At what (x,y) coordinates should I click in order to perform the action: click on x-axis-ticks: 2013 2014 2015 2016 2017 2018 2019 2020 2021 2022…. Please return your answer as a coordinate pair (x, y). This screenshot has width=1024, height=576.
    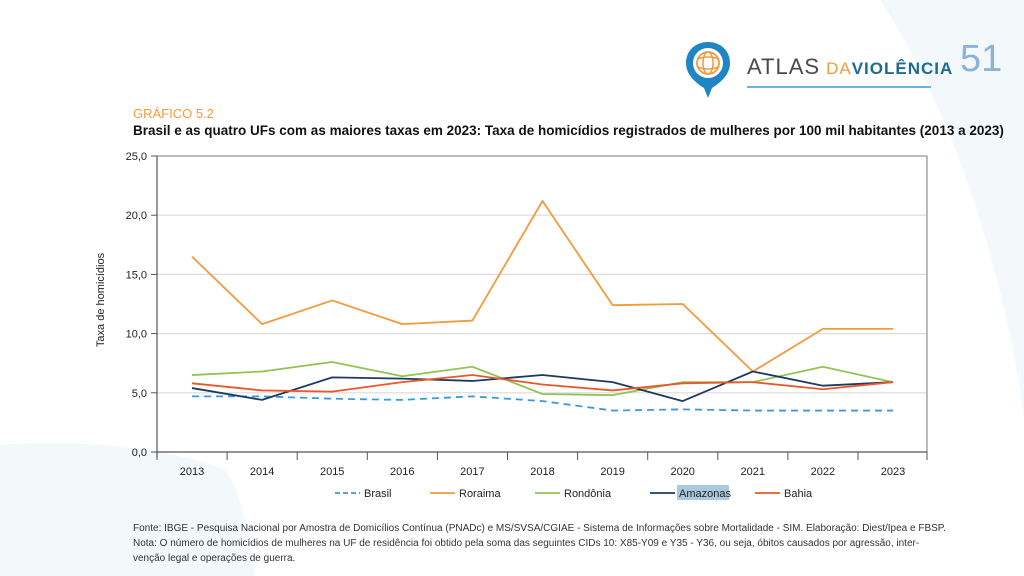
    Looking at the image, I should click on (542, 465).